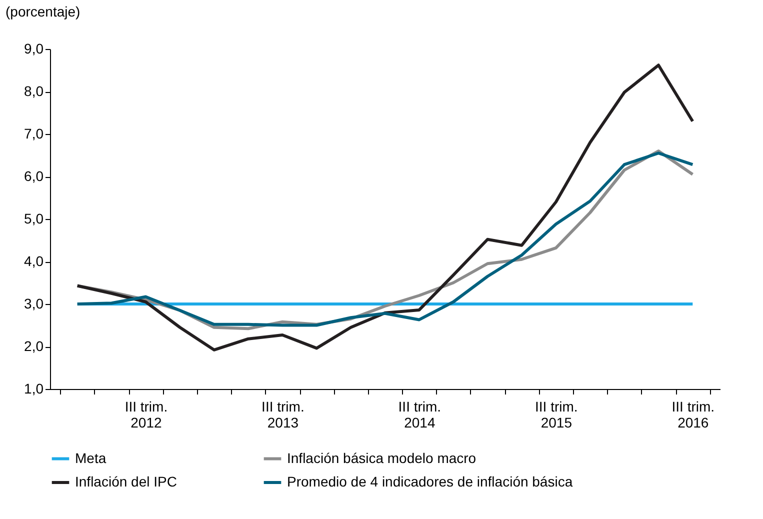  Describe the element at coordinates (34, 304) in the screenshot. I see `y-tick-label: 3,0` at that location.